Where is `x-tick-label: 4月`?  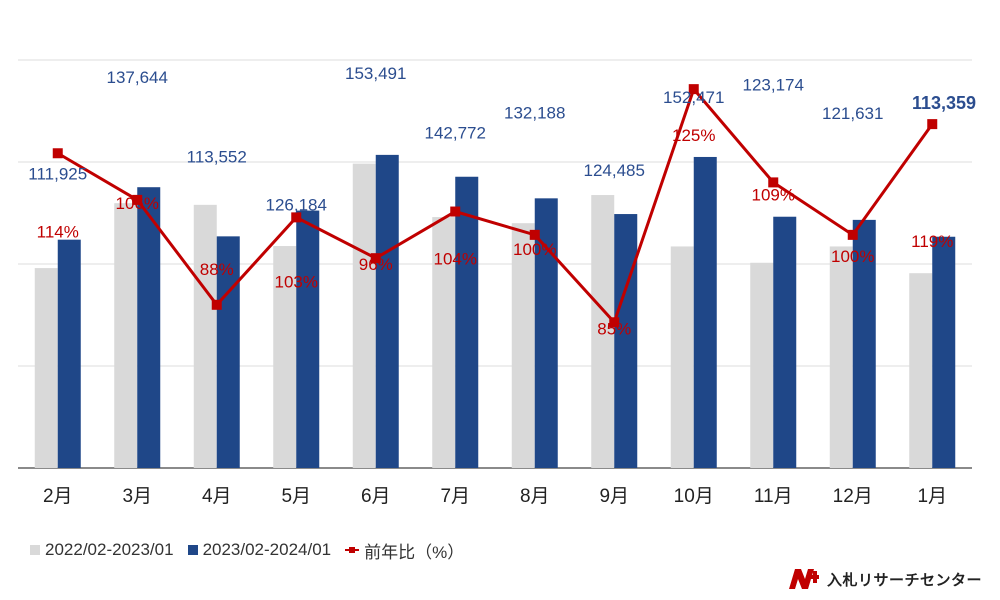
x-tick-label: 4月 is located at coordinates (217, 496).